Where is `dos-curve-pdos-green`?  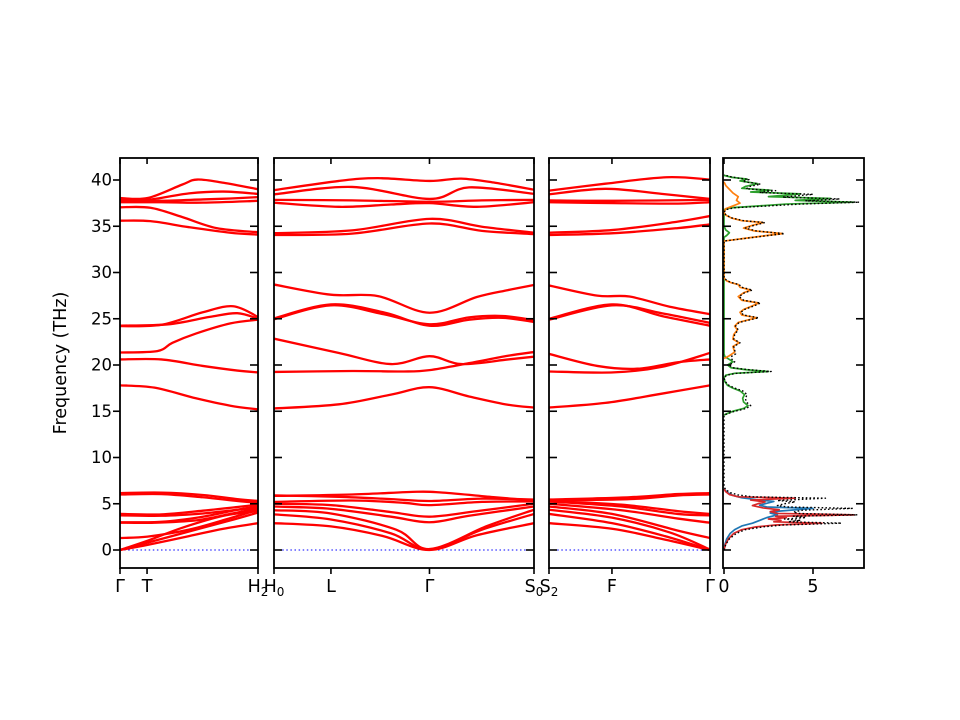
dos-curve-pdos-green is located at coordinates (789, 295).